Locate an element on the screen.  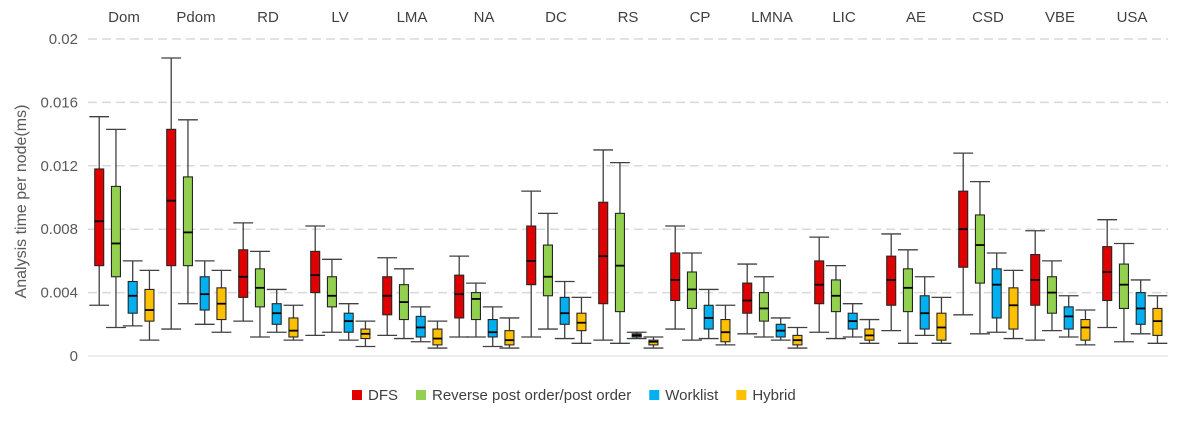
box-worklist-dc is located at coordinates (564, 310).